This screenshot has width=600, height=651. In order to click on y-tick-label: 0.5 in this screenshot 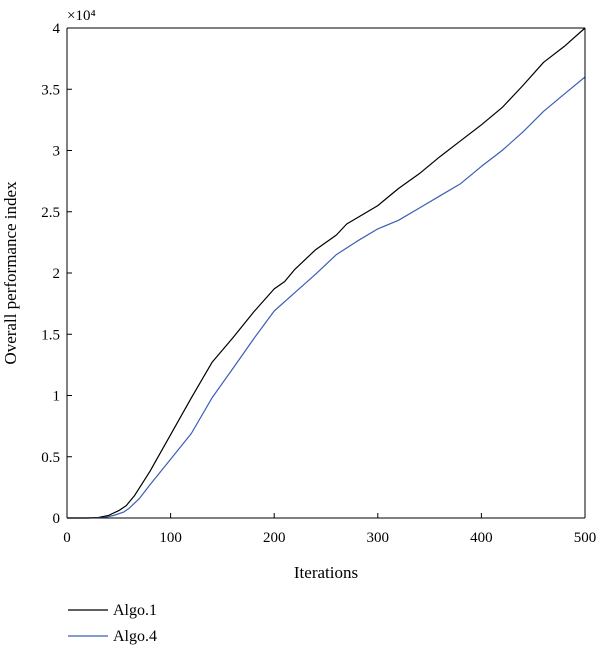, I will do `click(50, 458)`.